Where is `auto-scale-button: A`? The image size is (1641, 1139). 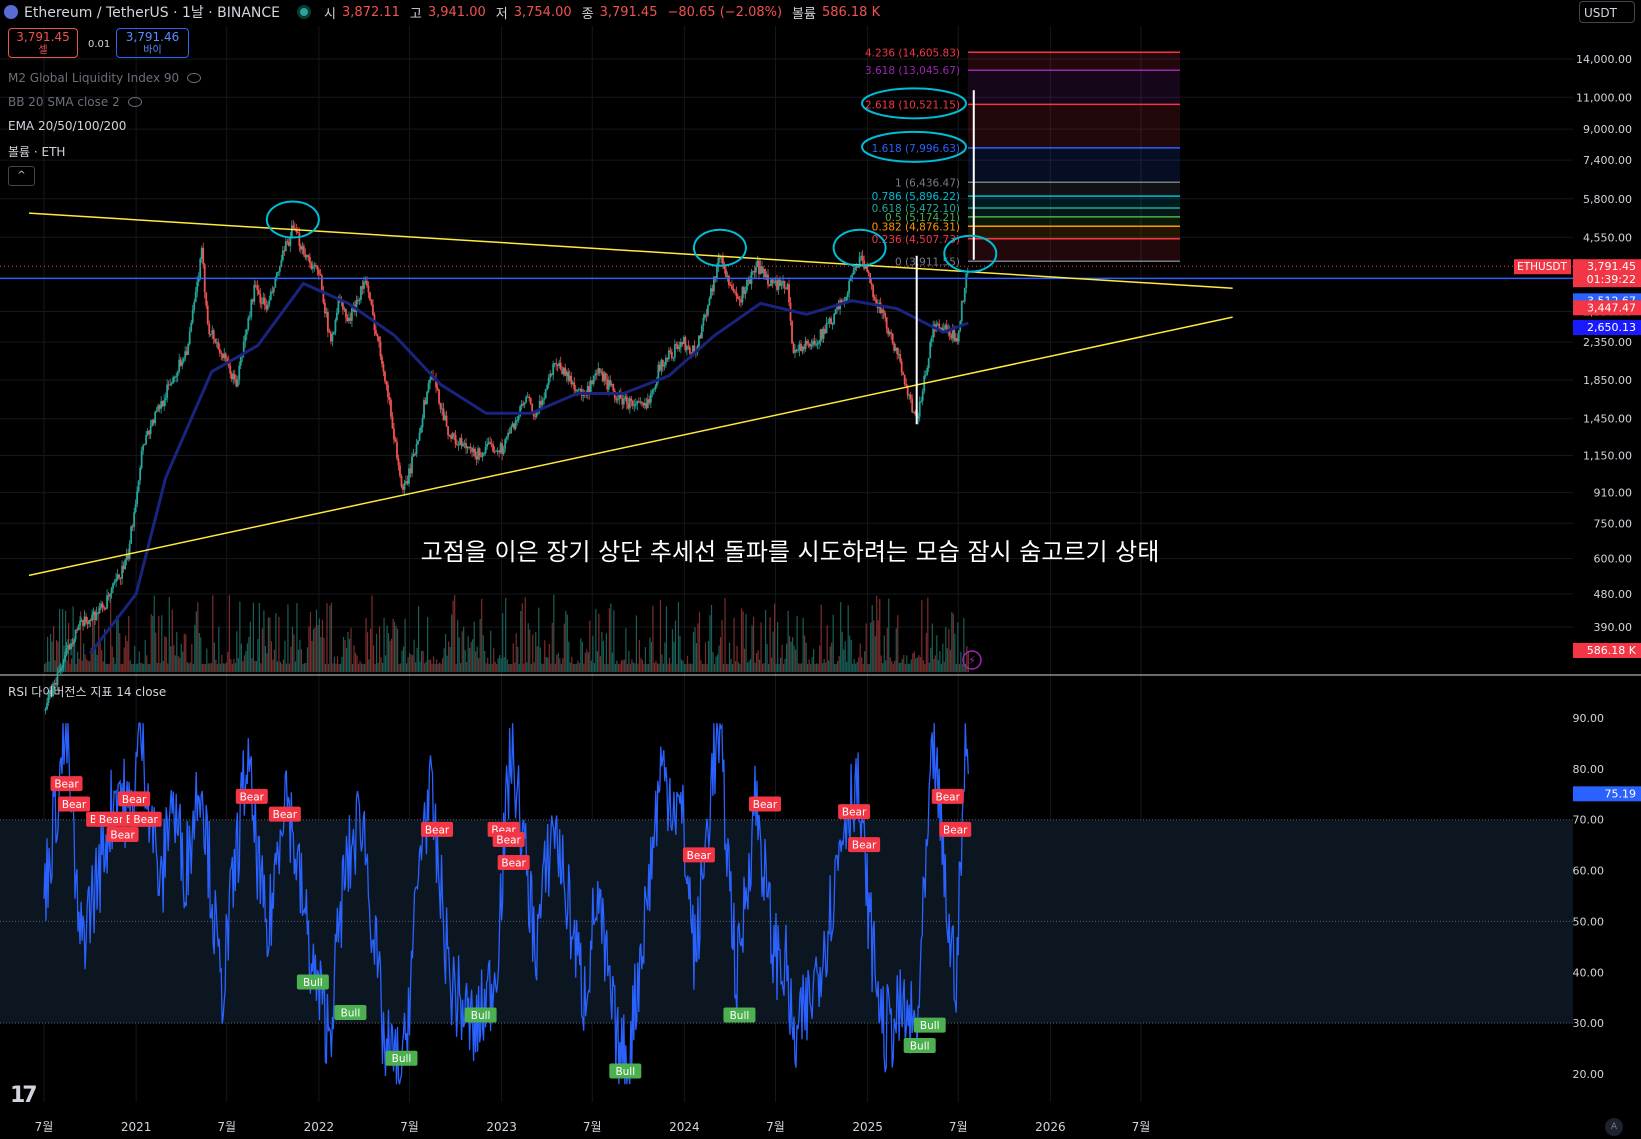 auto-scale-button: A is located at coordinates (1614, 1127).